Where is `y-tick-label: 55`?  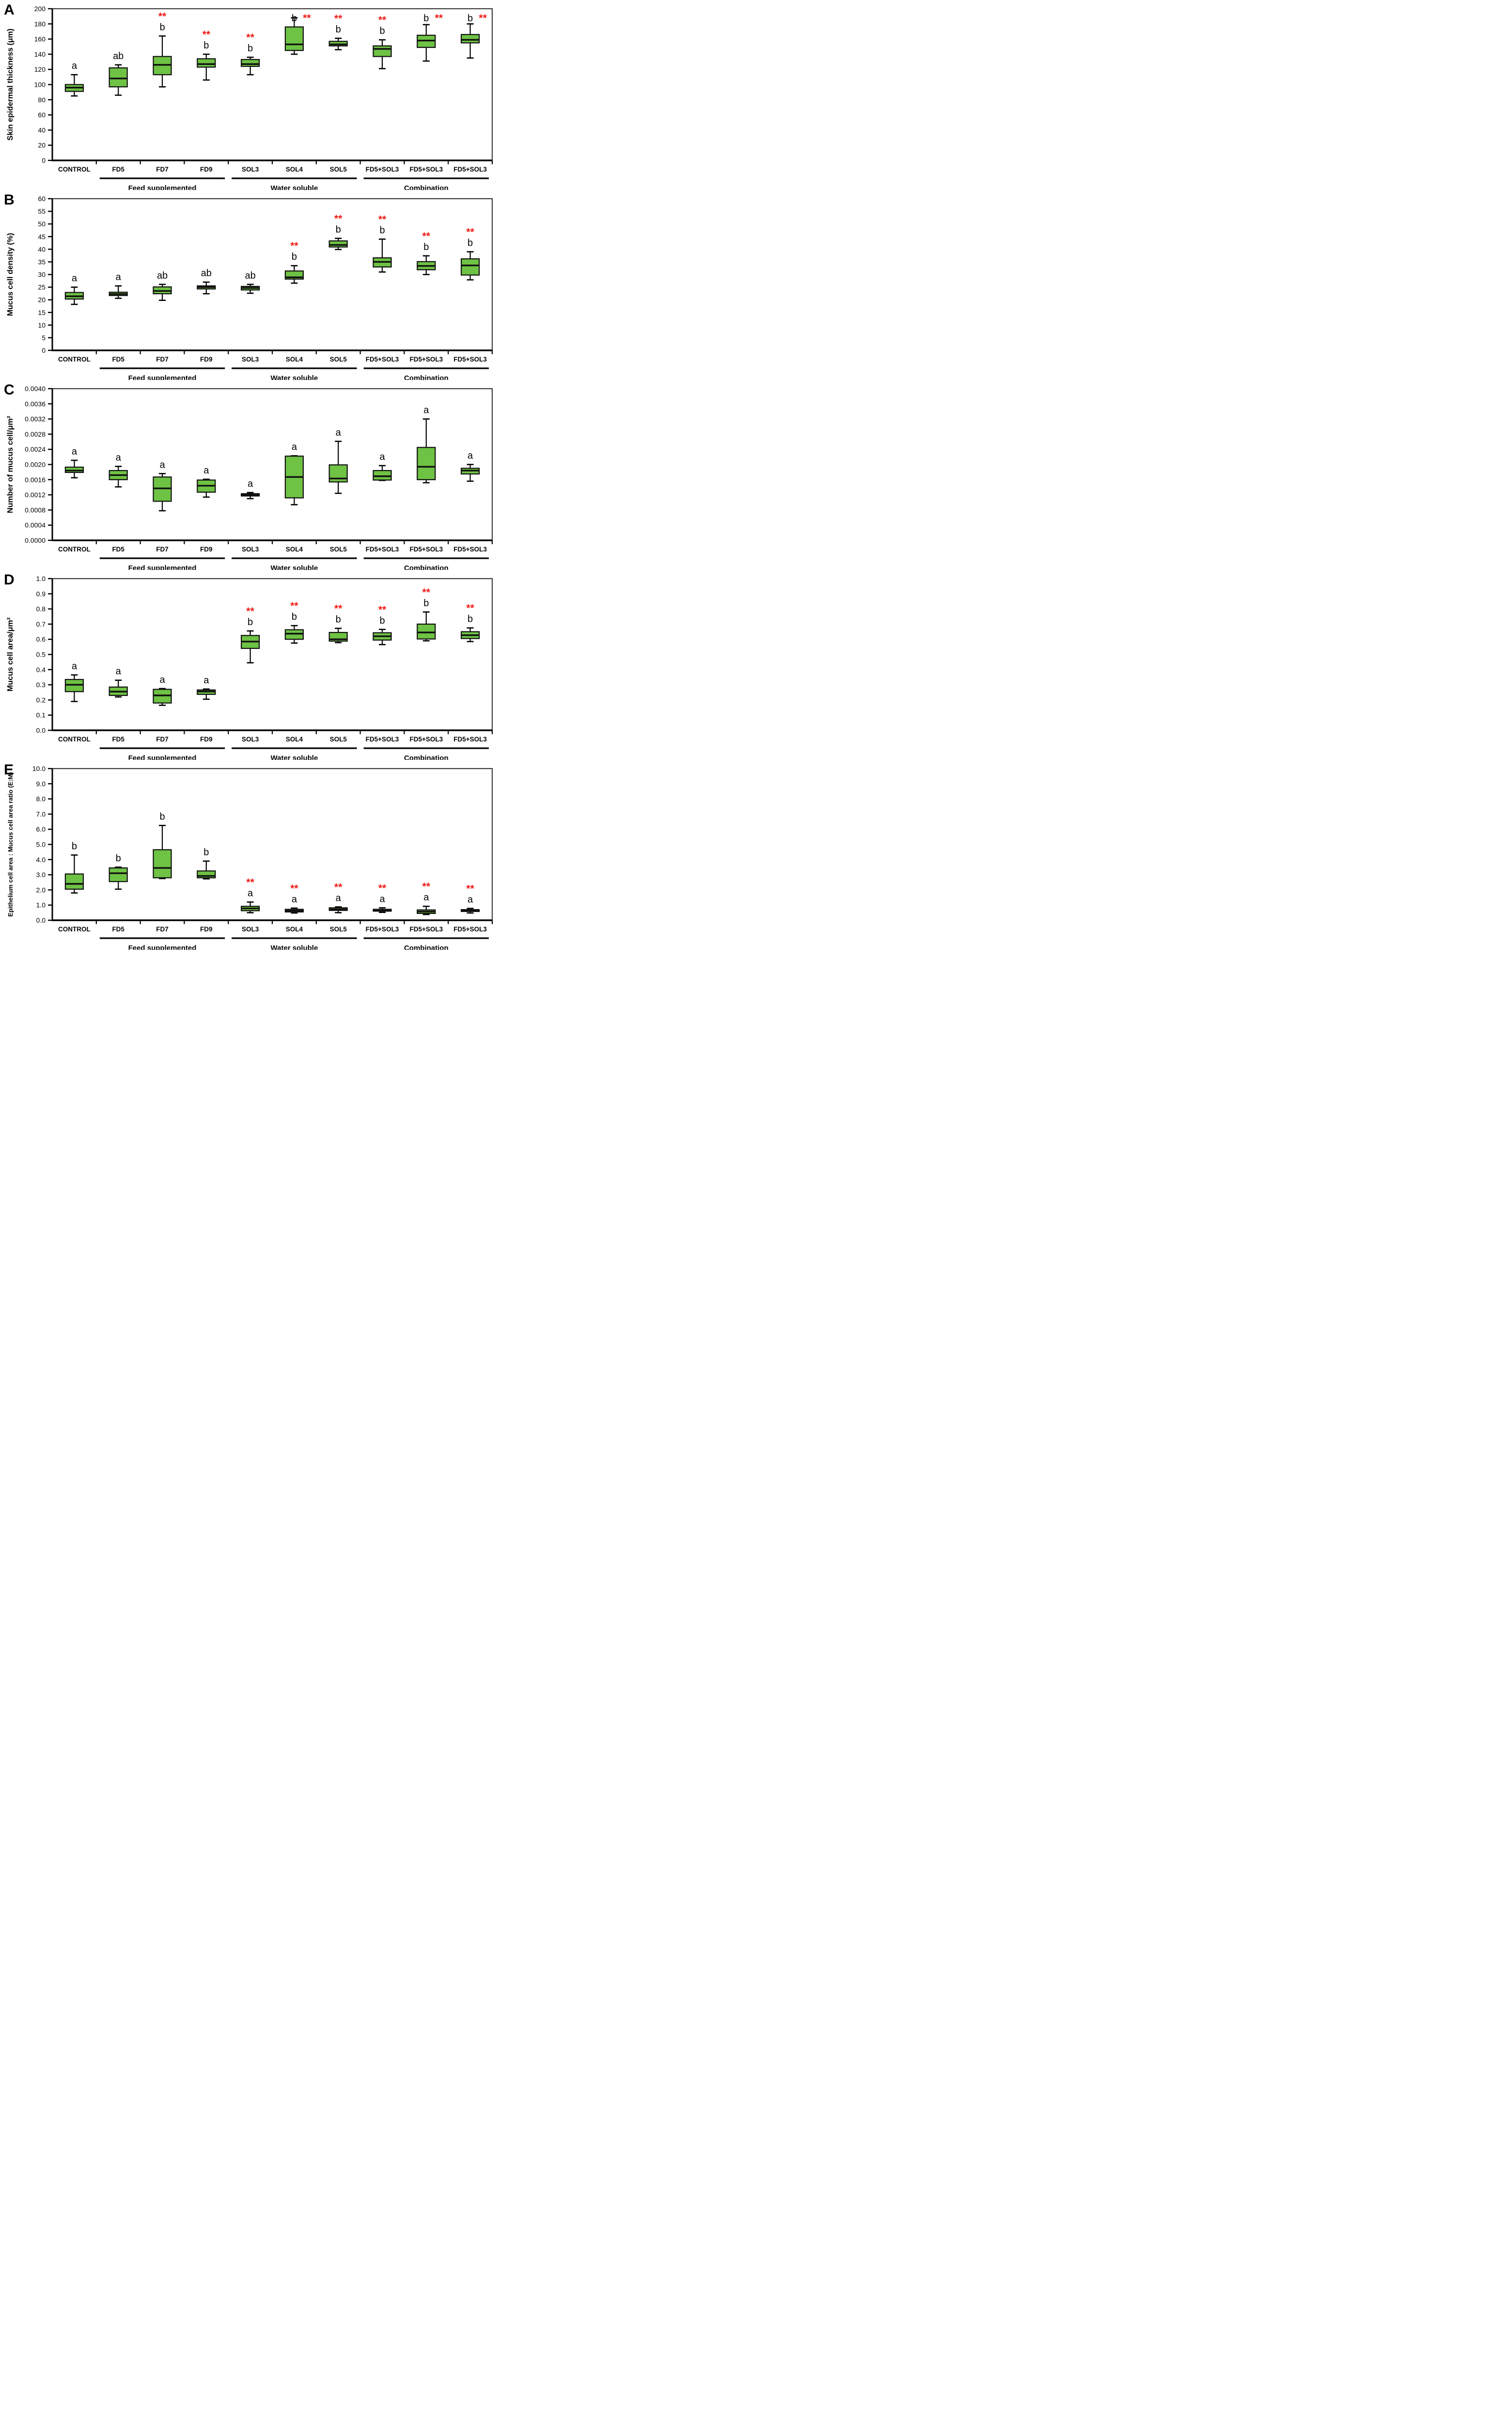 y-tick-label: 55 is located at coordinates (42, 211).